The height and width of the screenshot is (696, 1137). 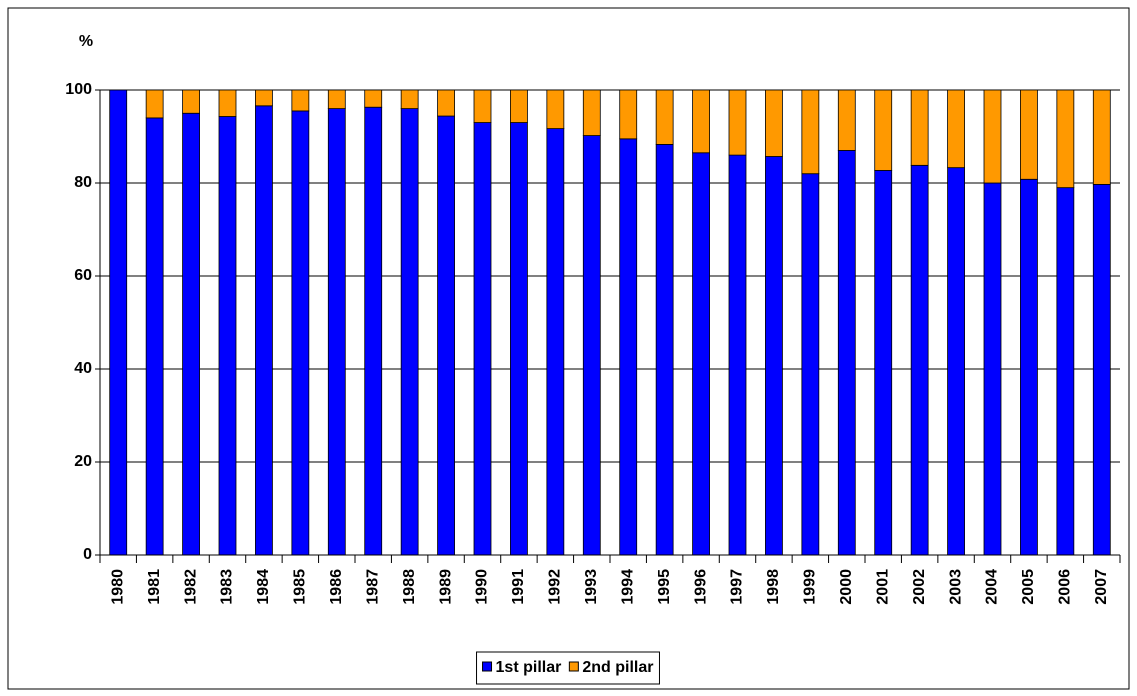 I want to click on y-axis-label: %, so click(x=86, y=41).